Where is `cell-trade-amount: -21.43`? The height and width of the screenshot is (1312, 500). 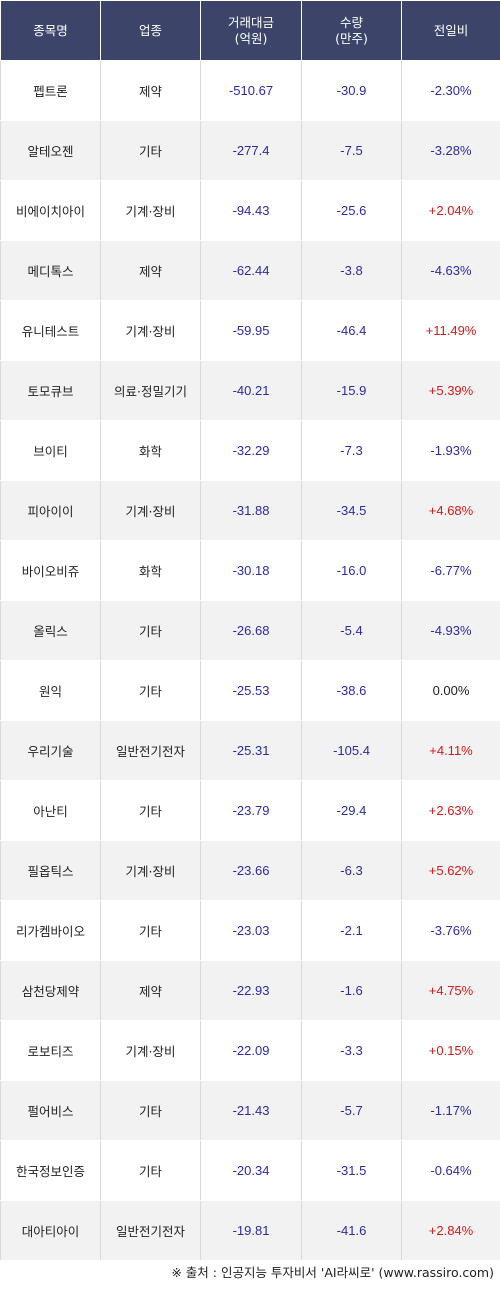
cell-trade-amount: -21.43 is located at coordinates (251, 1110).